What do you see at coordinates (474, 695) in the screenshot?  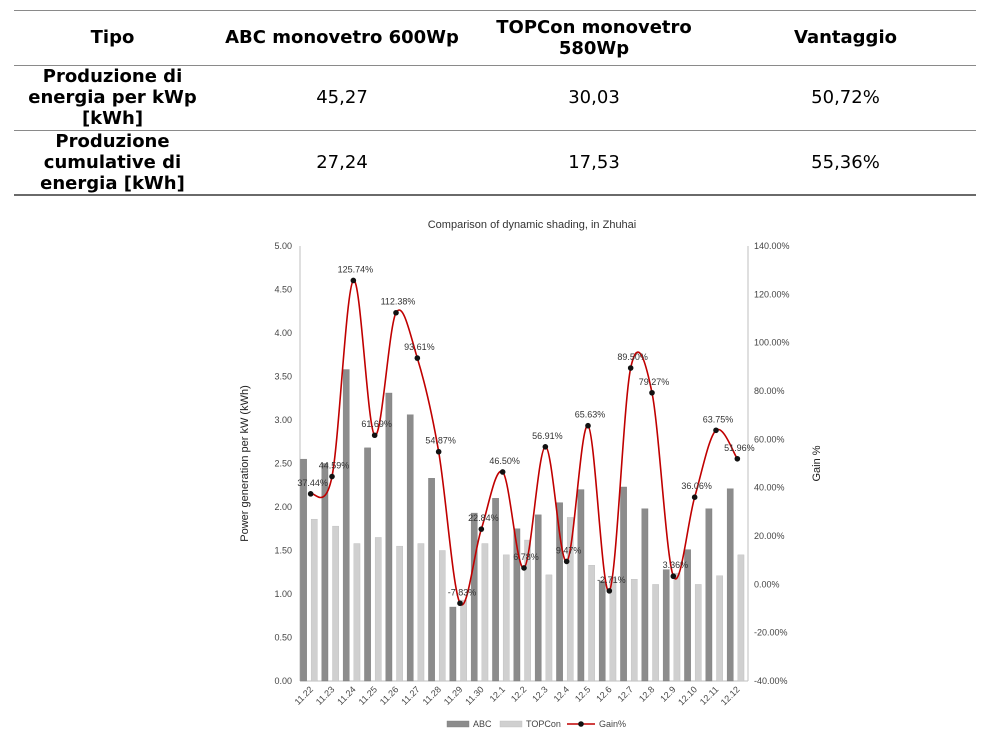 I see `x-tick-label: 11.30` at bounding box center [474, 695].